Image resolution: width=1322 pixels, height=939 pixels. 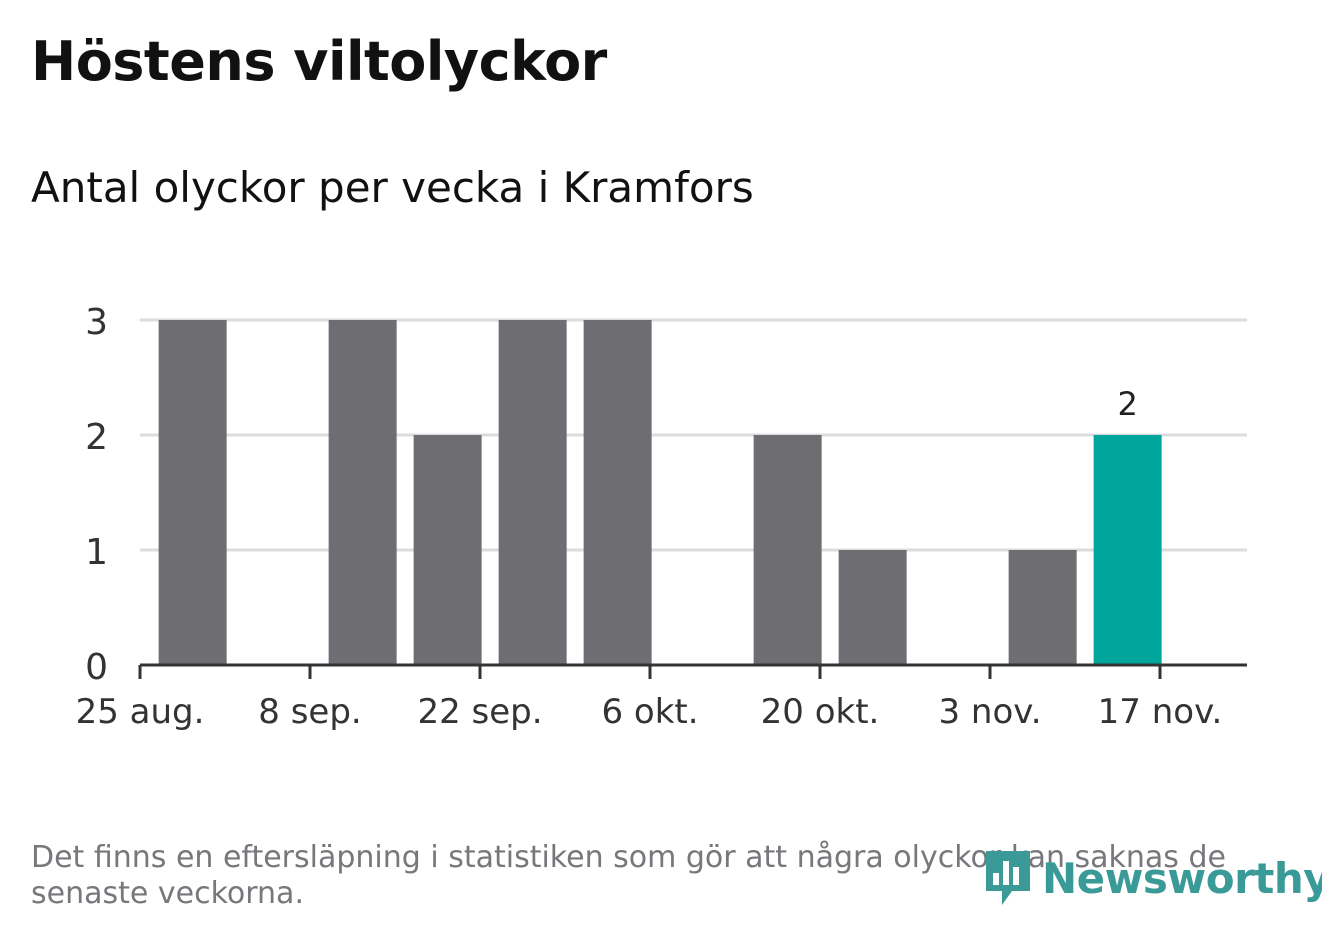 What do you see at coordinates (96, 552) in the screenshot?
I see `y-tick-label: 1` at bounding box center [96, 552].